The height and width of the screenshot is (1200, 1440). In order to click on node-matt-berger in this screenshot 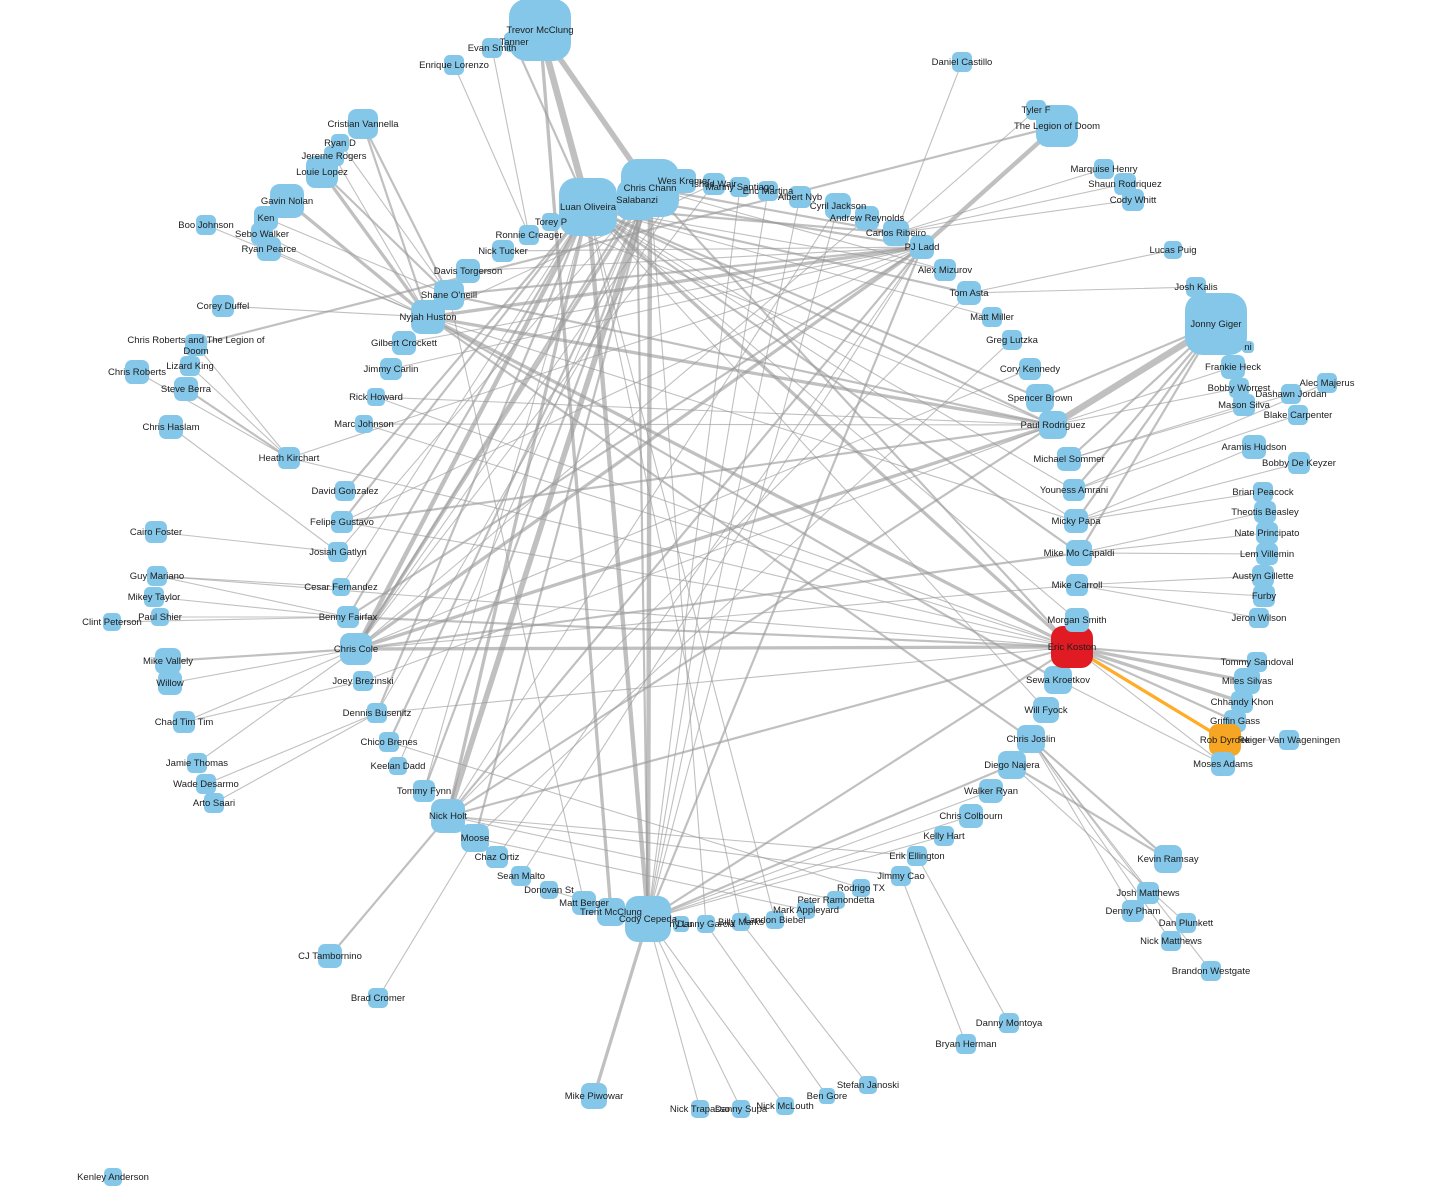, I will do `click(584, 903)`.